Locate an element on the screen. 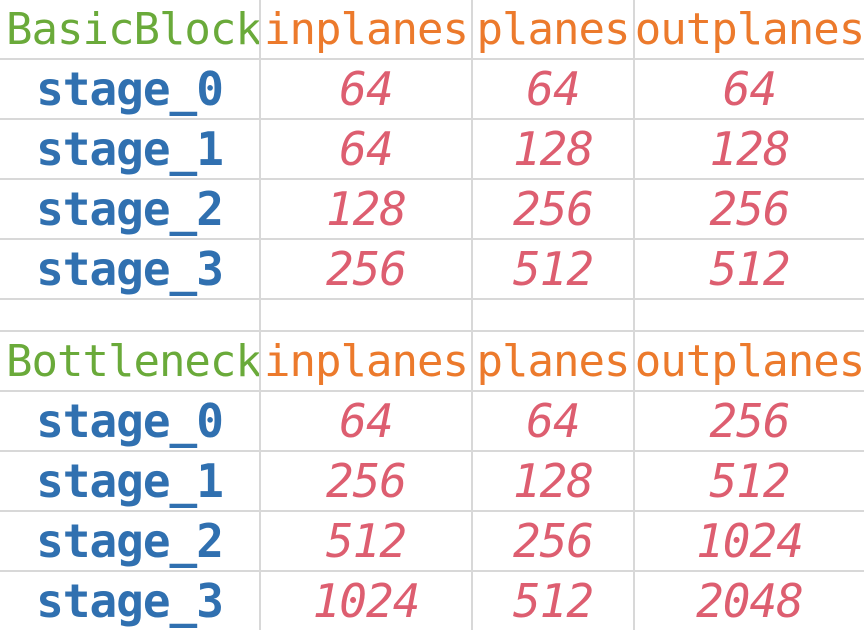 This screenshot has height=630, width=864. block-type-header: BasicBlock is located at coordinates (130, 30).